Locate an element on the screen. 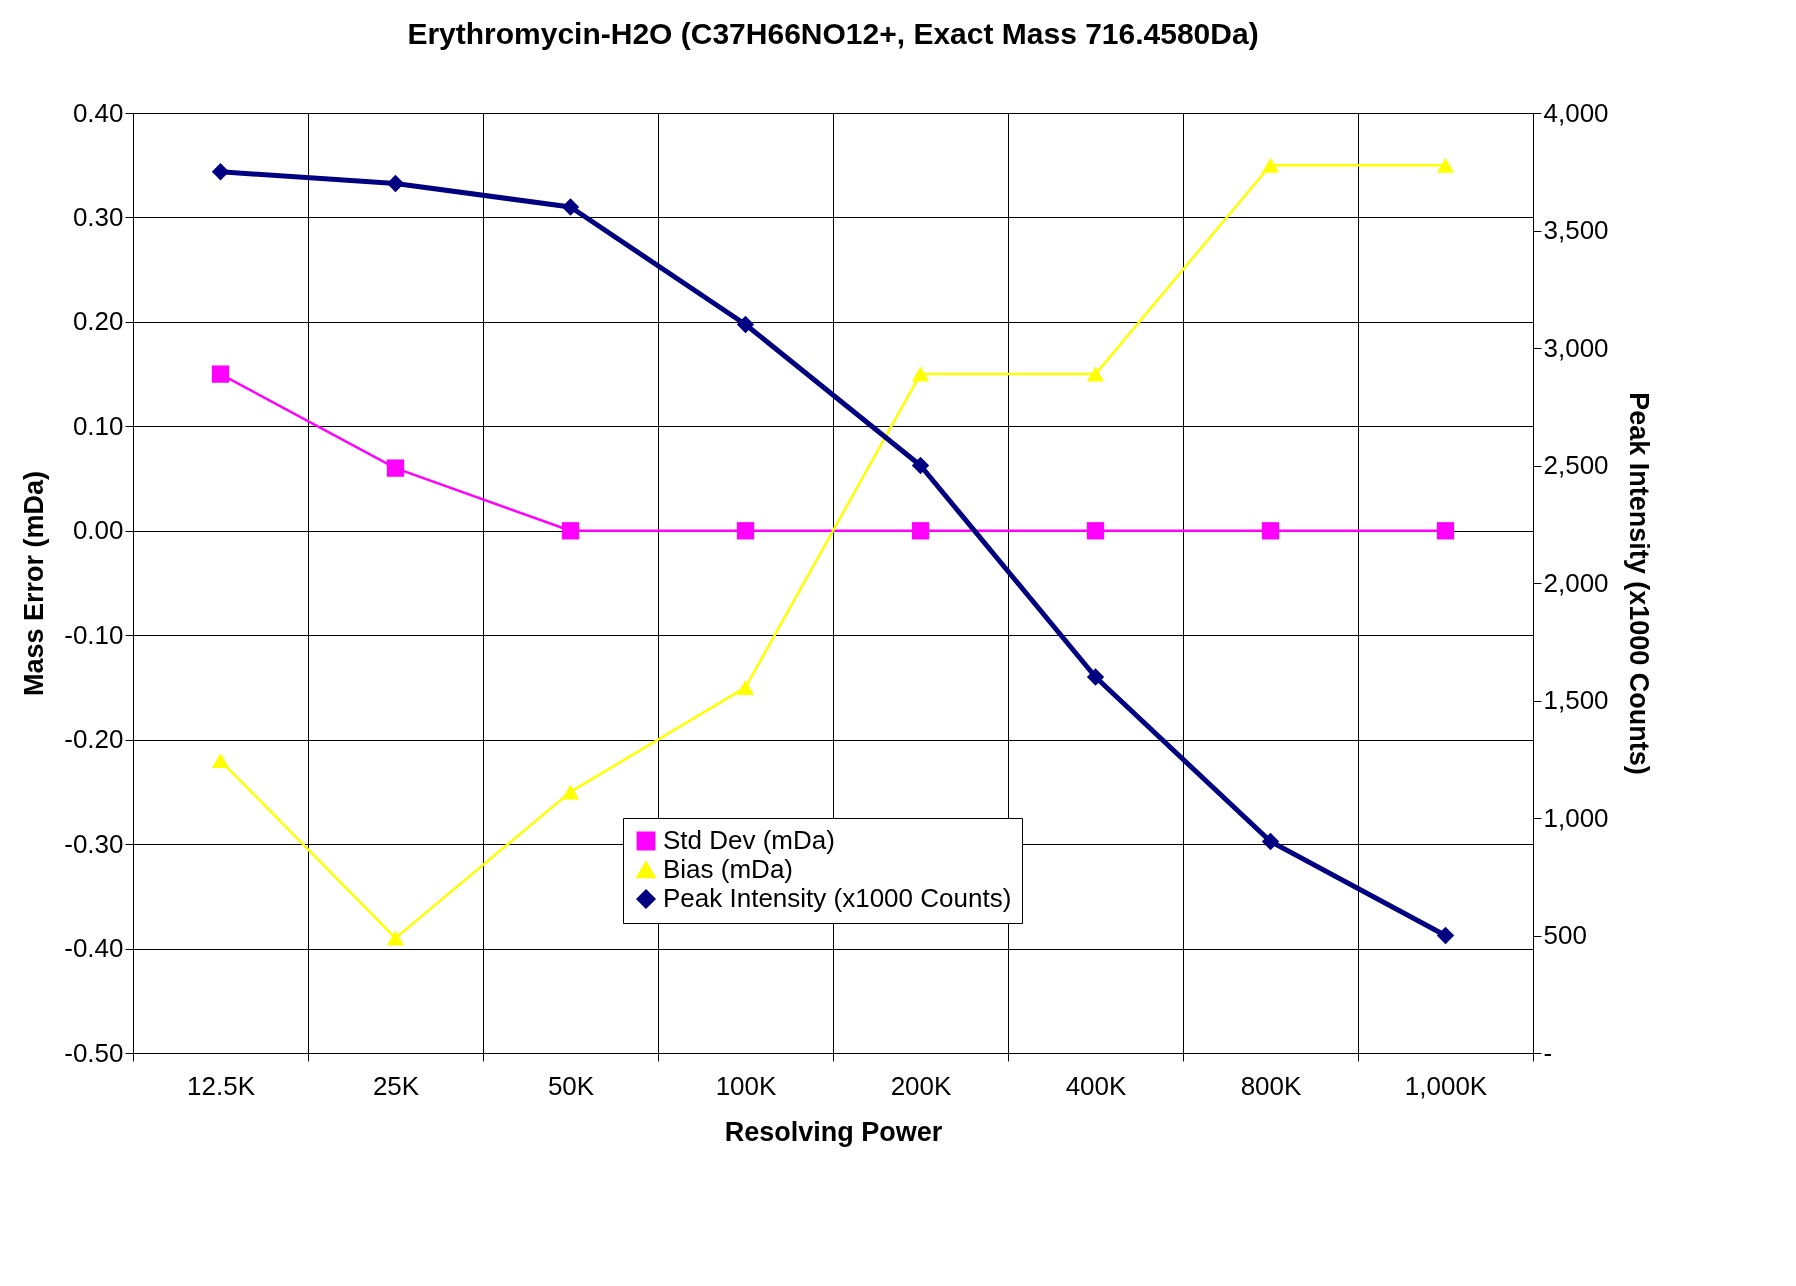  x-tick-label: 800K is located at coordinates (1271, 1085).